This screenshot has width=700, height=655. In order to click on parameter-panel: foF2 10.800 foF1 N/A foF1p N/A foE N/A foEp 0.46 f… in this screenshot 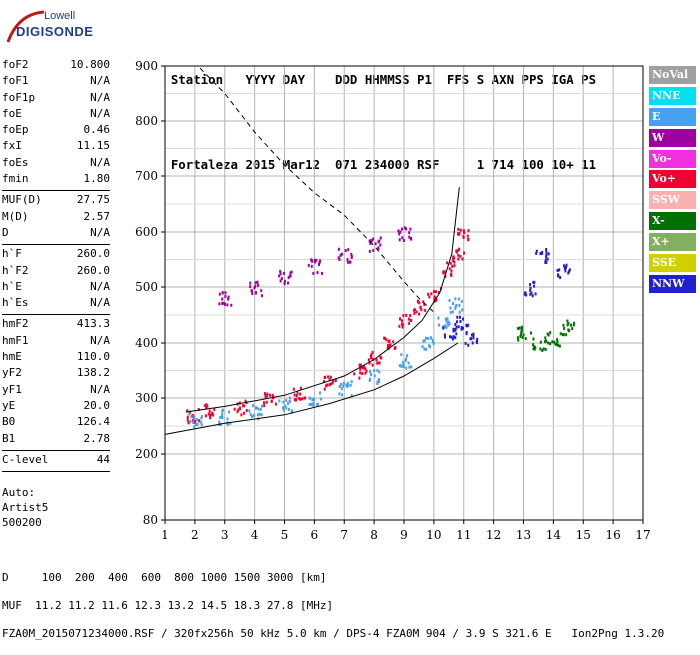, I will do `click(56, 266)`.